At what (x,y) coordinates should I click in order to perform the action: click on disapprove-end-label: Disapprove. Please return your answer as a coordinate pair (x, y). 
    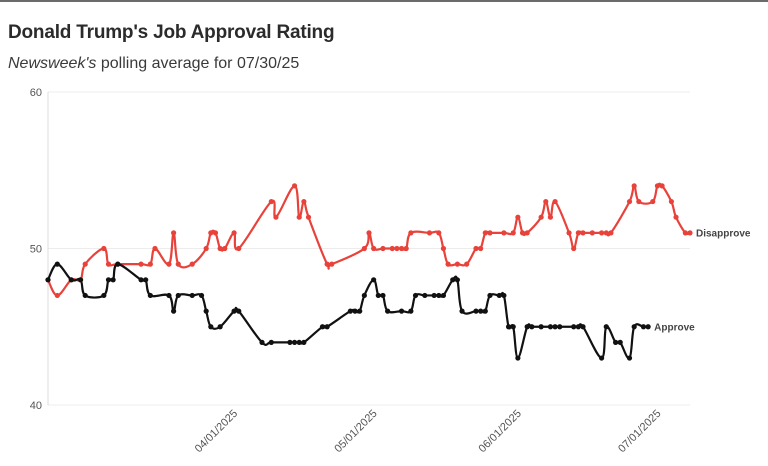
    Looking at the image, I should click on (723, 233).